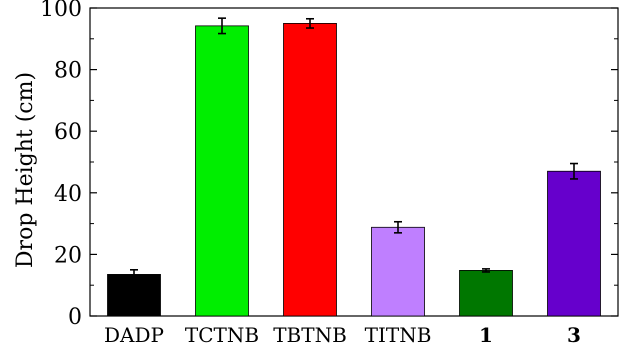  Describe the element at coordinates (134, 335) in the screenshot. I see `x-tick-label-dadp: DADP` at that location.